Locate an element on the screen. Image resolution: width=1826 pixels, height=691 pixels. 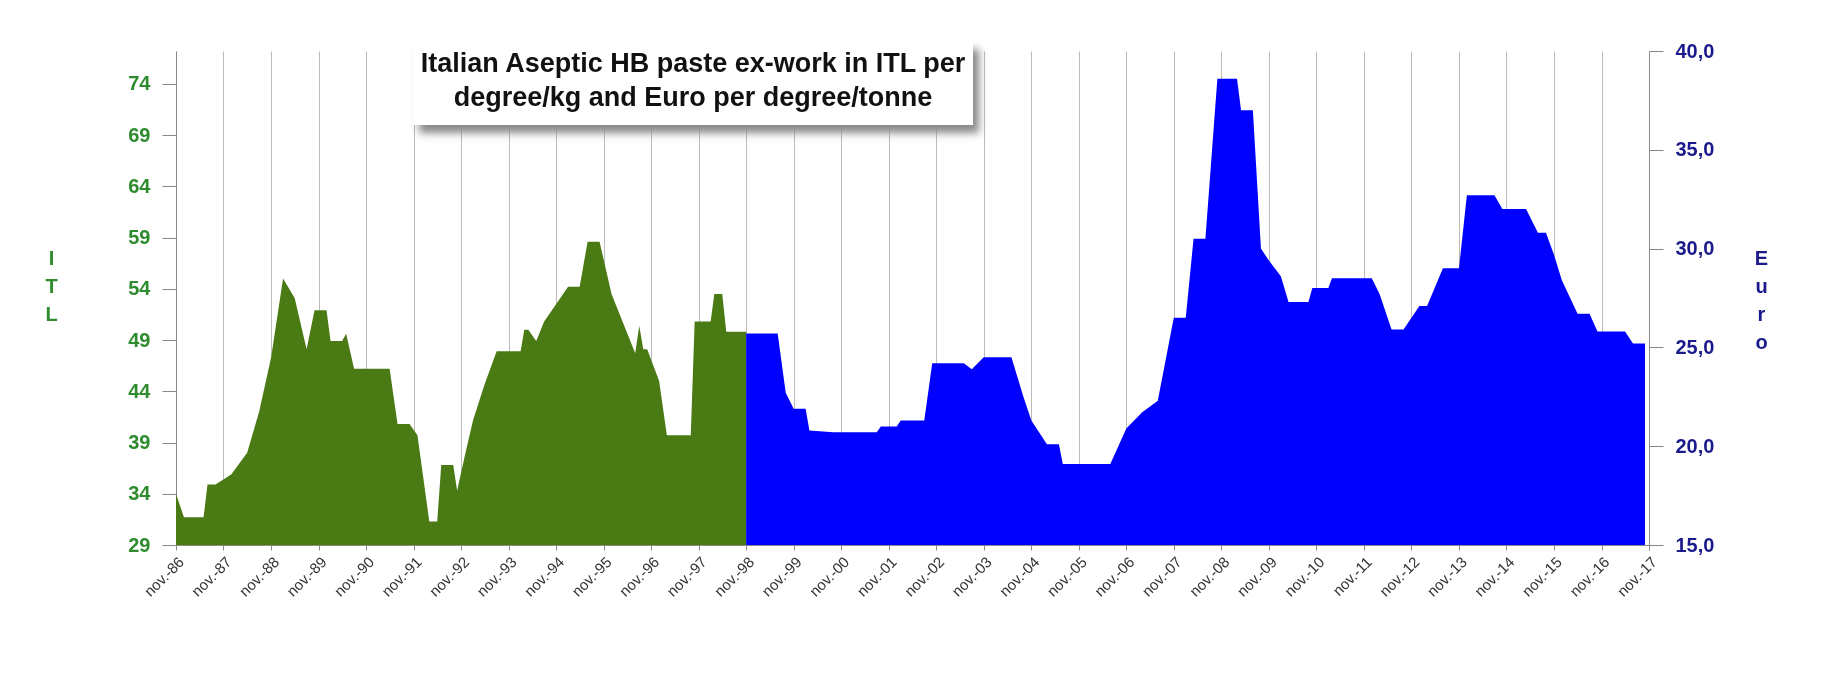
y2-tick-label: 15,0 is located at coordinates (1695, 544).